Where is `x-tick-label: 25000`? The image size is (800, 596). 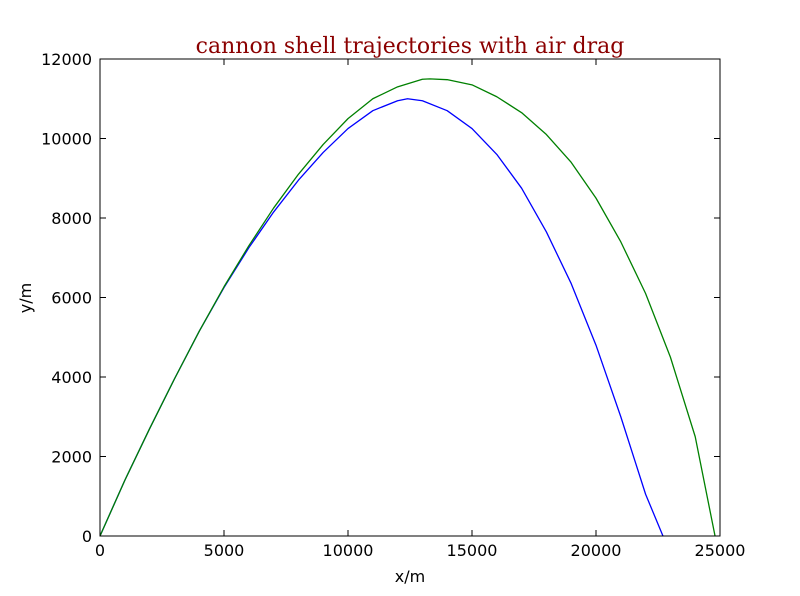 x-tick-label: 25000 is located at coordinates (720, 550).